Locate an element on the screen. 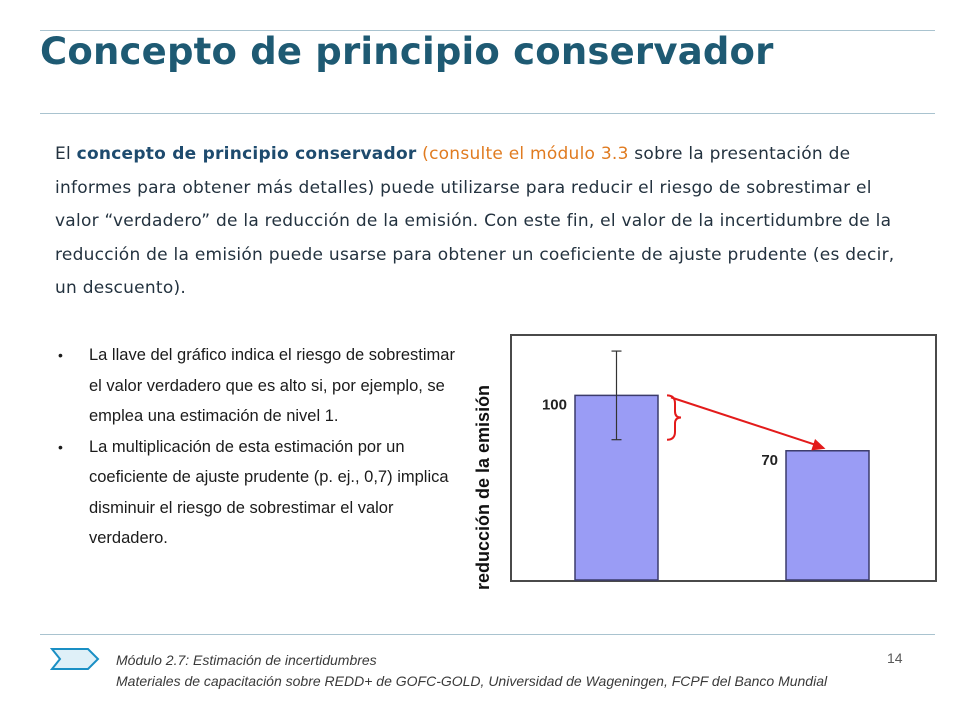 This screenshot has height=720, width=960. brace-icon is located at coordinates (674, 417).